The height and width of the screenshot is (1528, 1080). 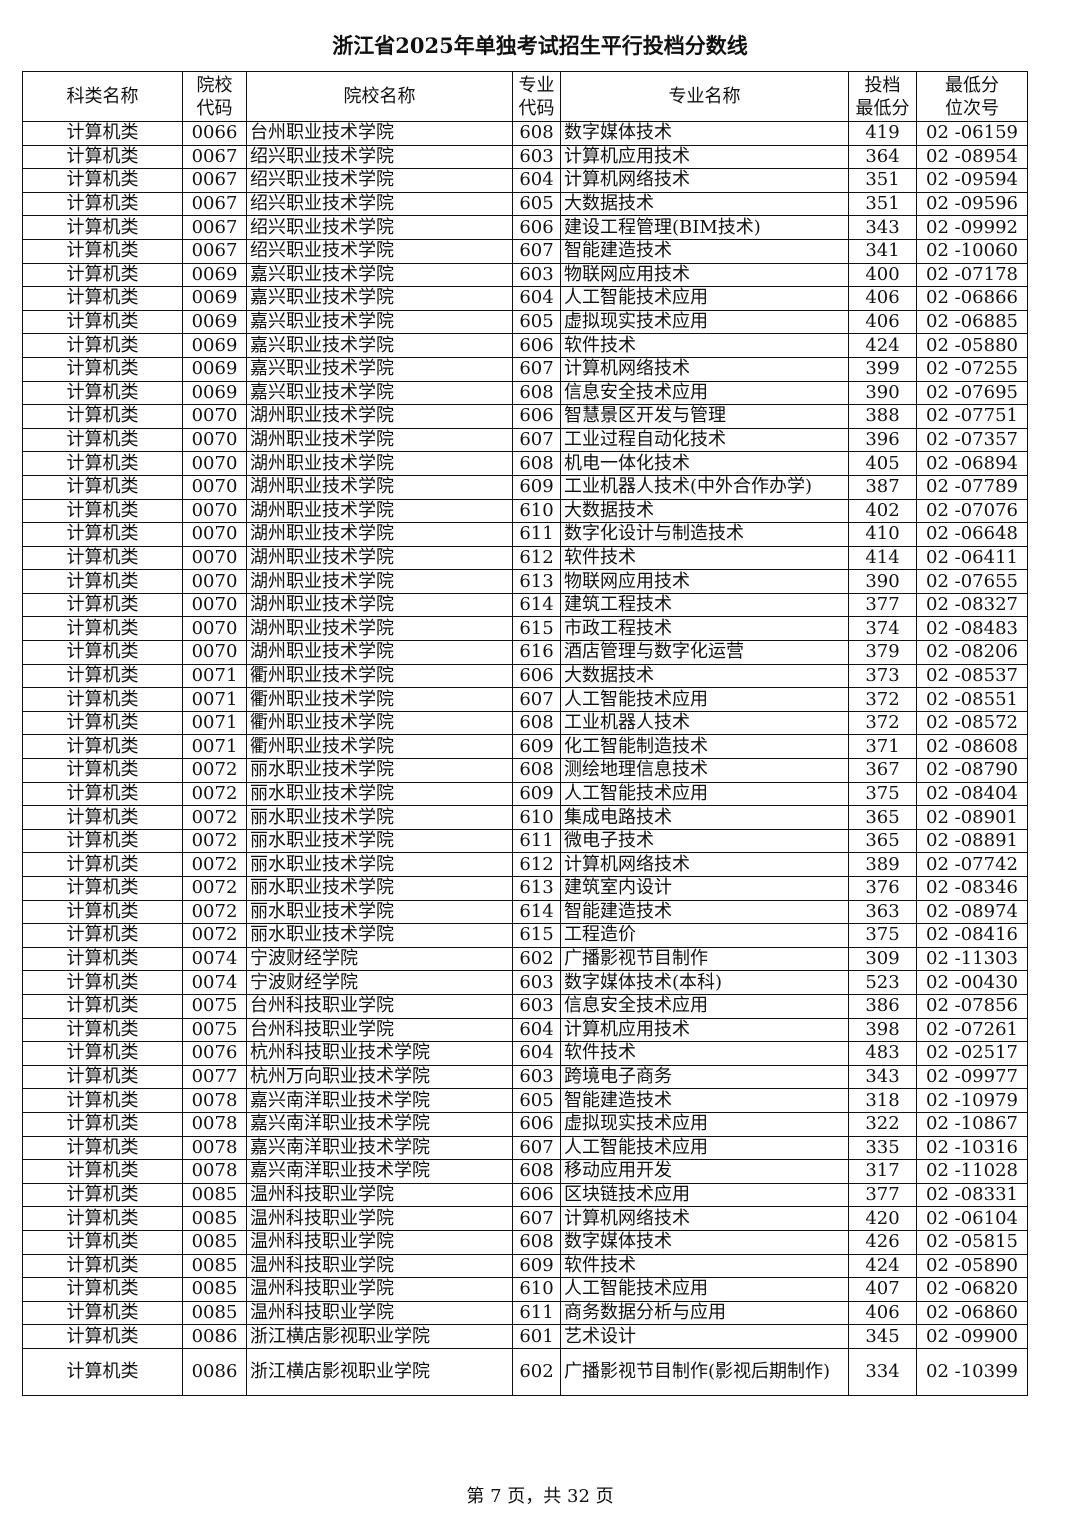 What do you see at coordinates (882, 912) in the screenshot?
I see `cell-min-score: 363` at bounding box center [882, 912].